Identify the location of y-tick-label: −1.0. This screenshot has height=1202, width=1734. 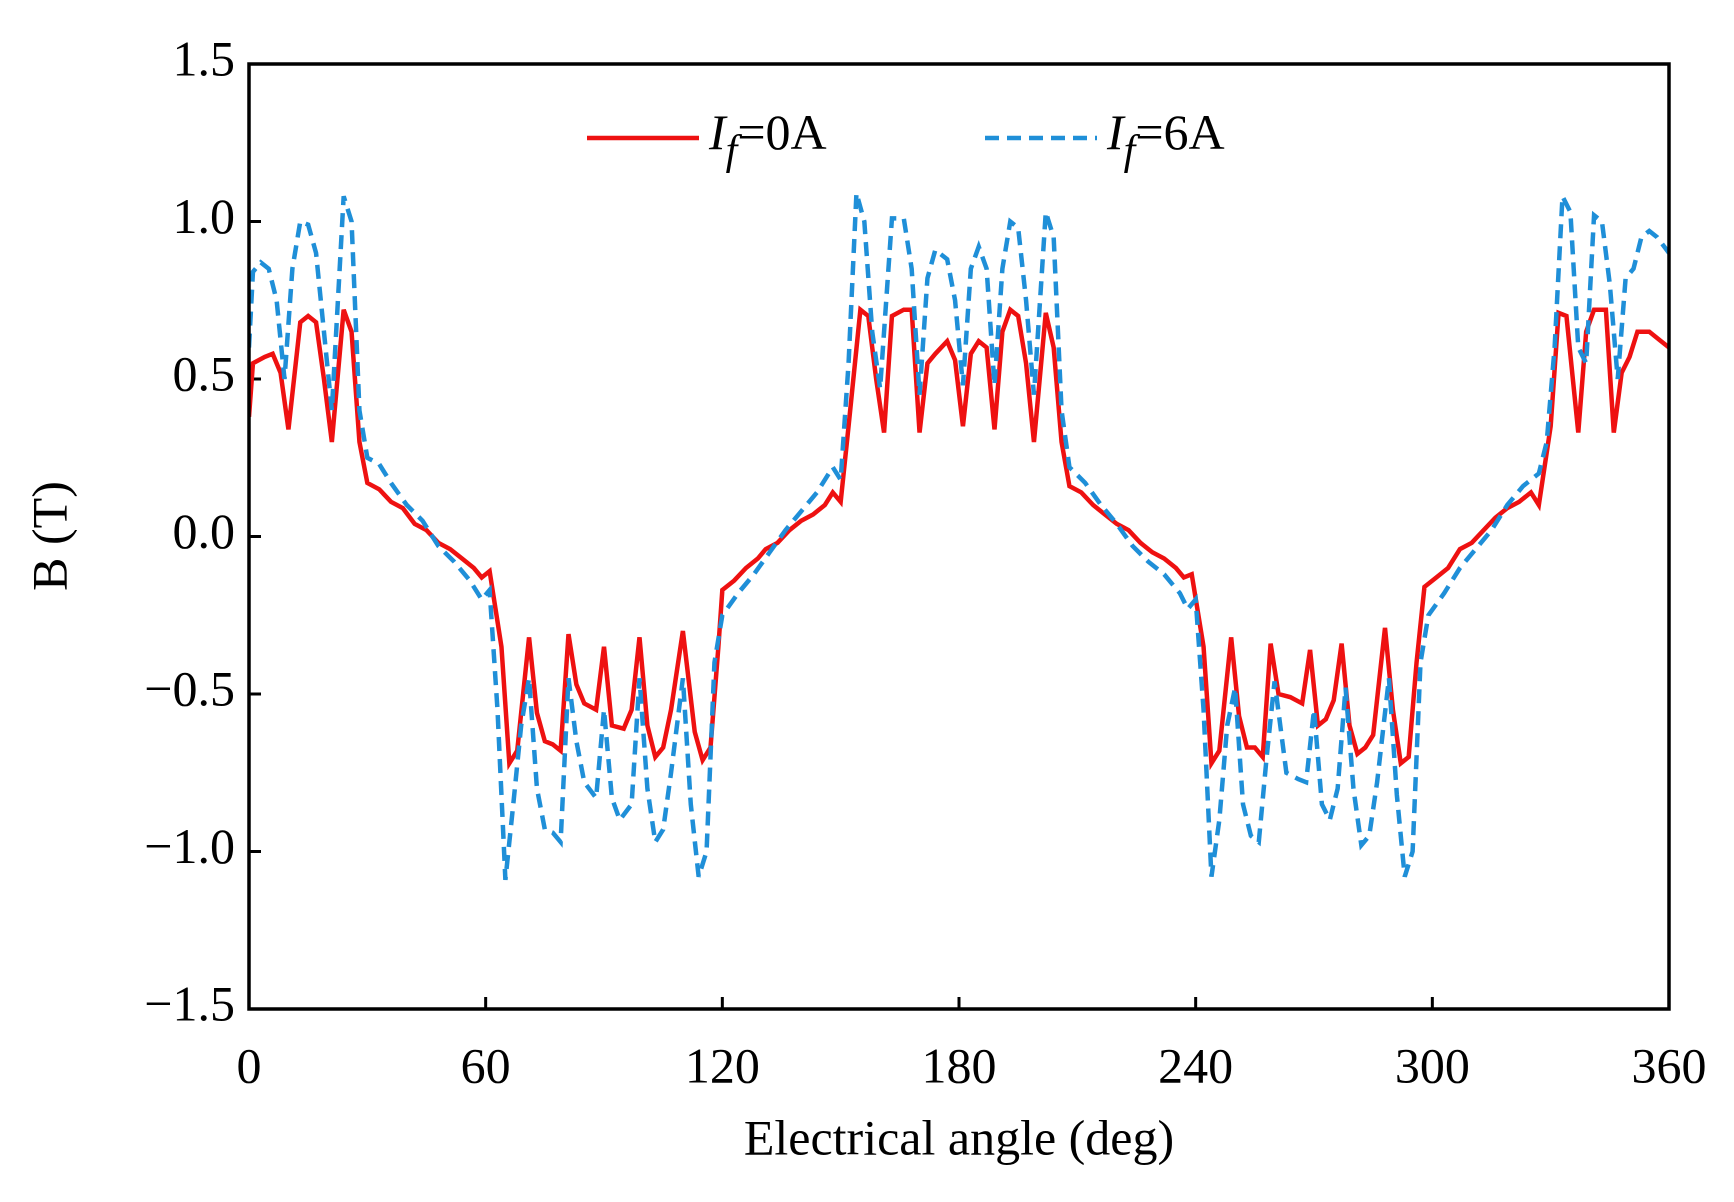
(189, 846).